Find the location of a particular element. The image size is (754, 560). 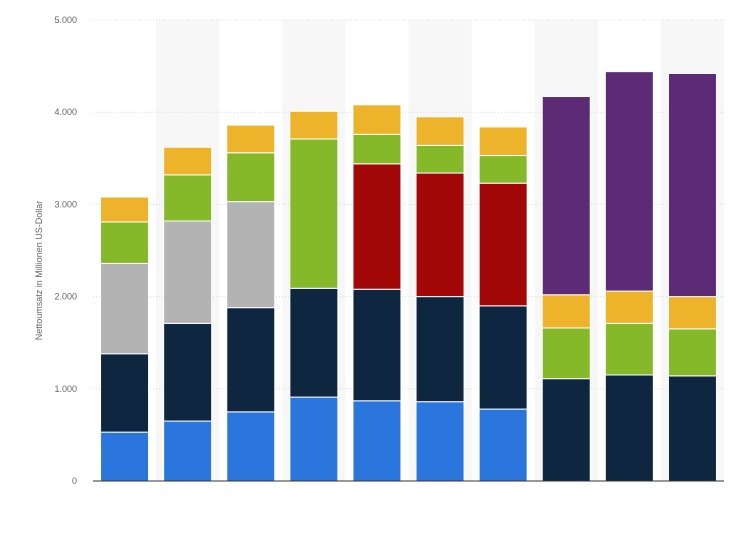

y-tick-label-4000: 4.000 is located at coordinates (65, 112).